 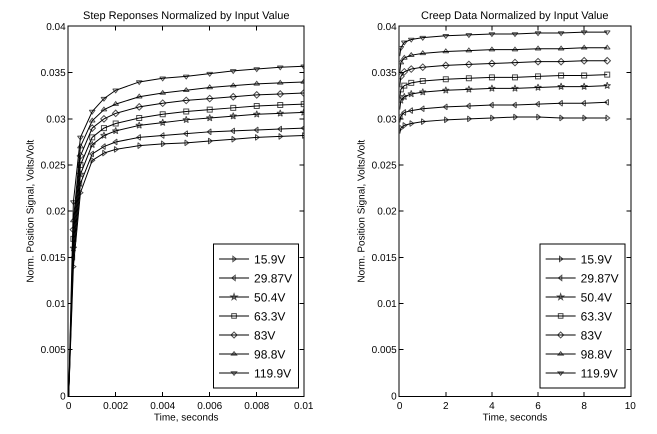 I want to click on x-tick-label: 6, so click(x=538, y=406).